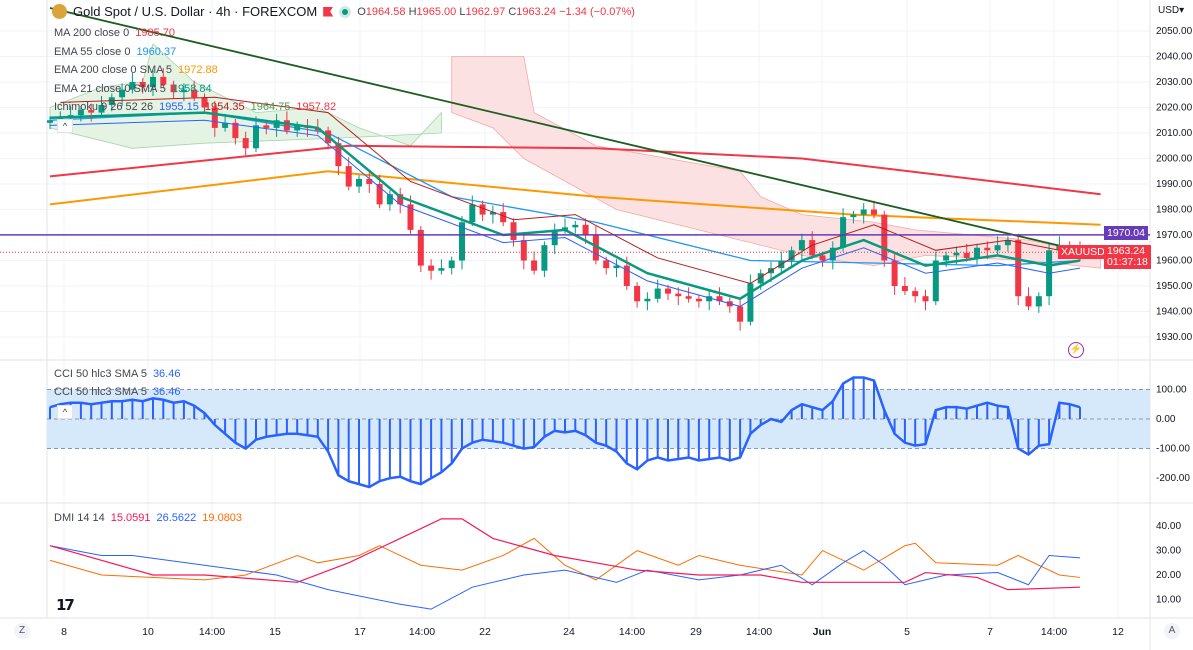 The height and width of the screenshot is (650, 1193). What do you see at coordinates (1174, 235) in the screenshot?
I see `price-axis-label: 1970.00` at bounding box center [1174, 235].